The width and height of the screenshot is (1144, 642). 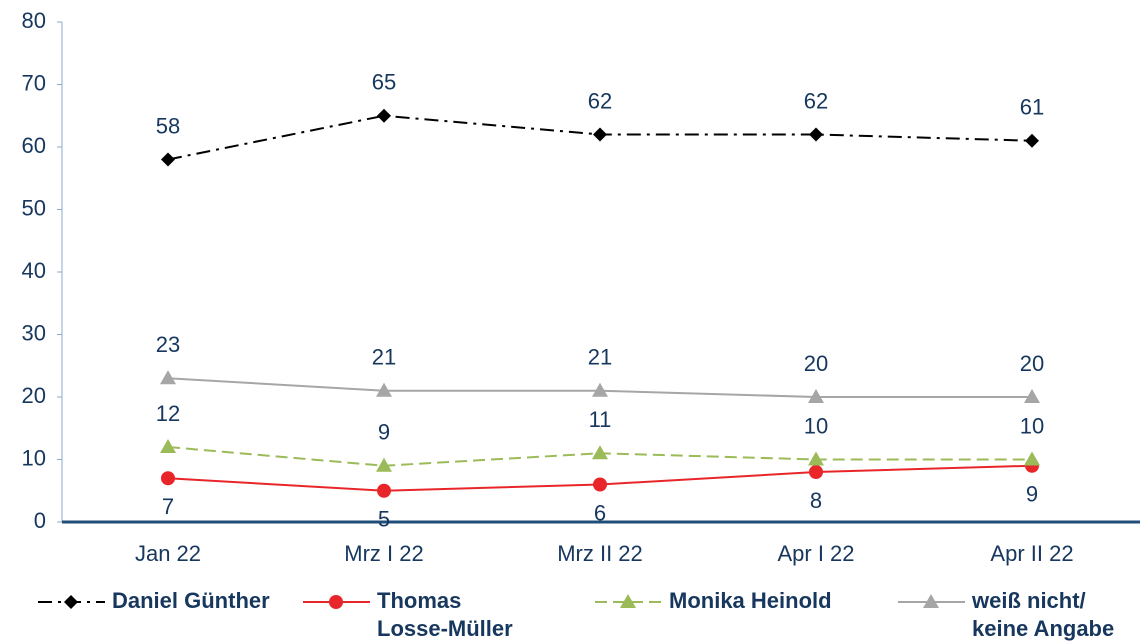 What do you see at coordinates (34, 82) in the screenshot?
I see `y-tick-label: 70` at bounding box center [34, 82].